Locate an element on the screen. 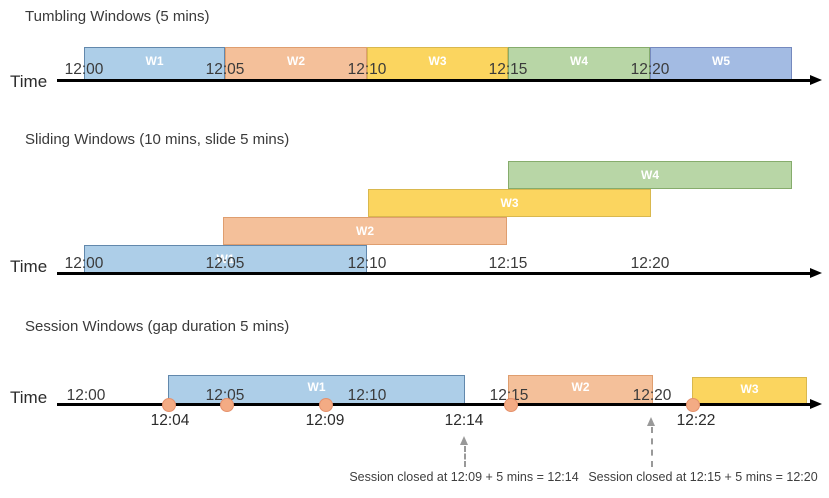 Image resolution: width=829 pixels, height=498 pixels. session-time-axis is located at coordinates (434, 404).